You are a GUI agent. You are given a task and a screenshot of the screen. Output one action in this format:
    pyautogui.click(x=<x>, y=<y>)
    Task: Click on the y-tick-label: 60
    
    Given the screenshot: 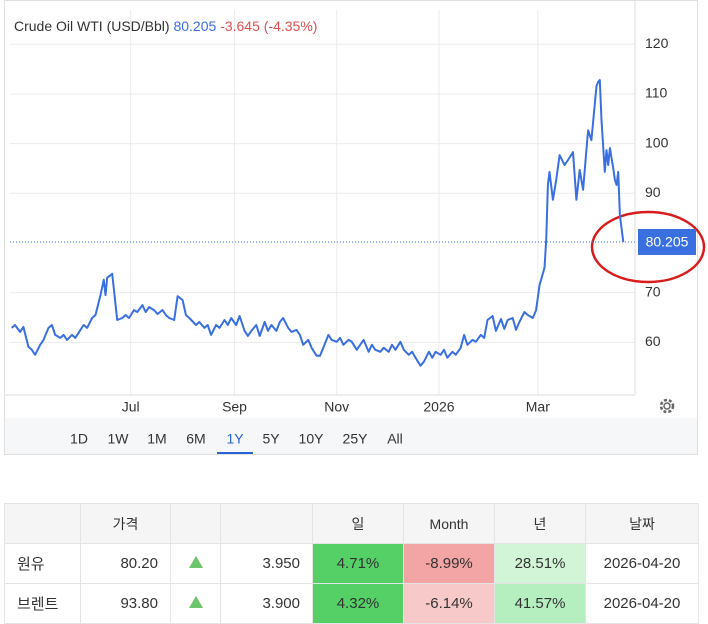 What is the action you would take?
    pyautogui.click(x=653, y=341)
    